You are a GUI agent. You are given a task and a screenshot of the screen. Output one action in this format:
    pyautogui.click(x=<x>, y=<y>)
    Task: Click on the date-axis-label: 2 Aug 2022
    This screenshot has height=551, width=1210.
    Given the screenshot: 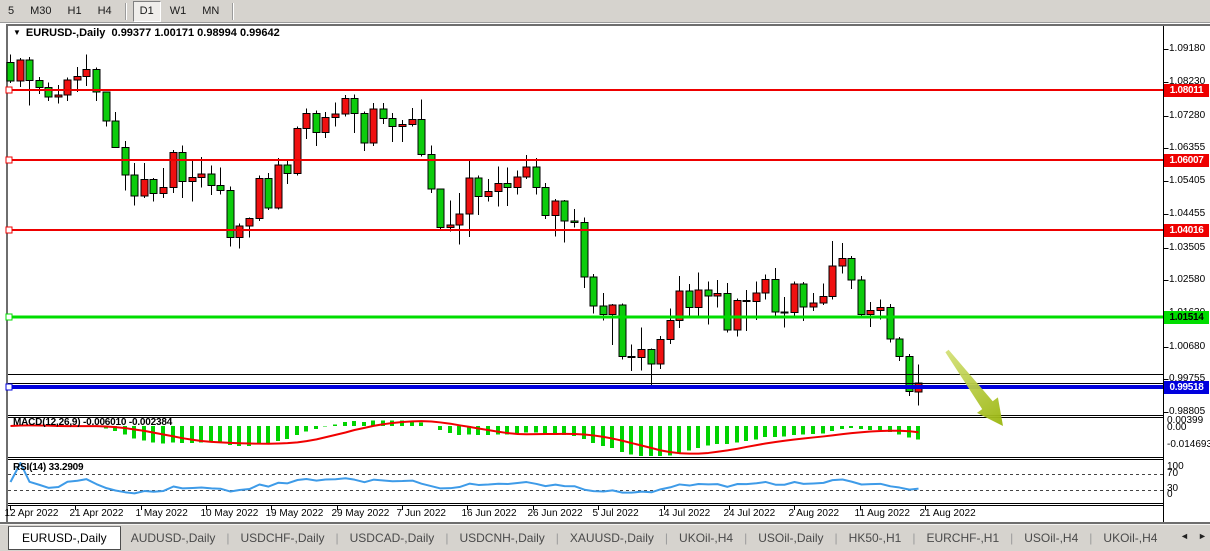 What is the action you would take?
    pyautogui.click(x=814, y=513)
    